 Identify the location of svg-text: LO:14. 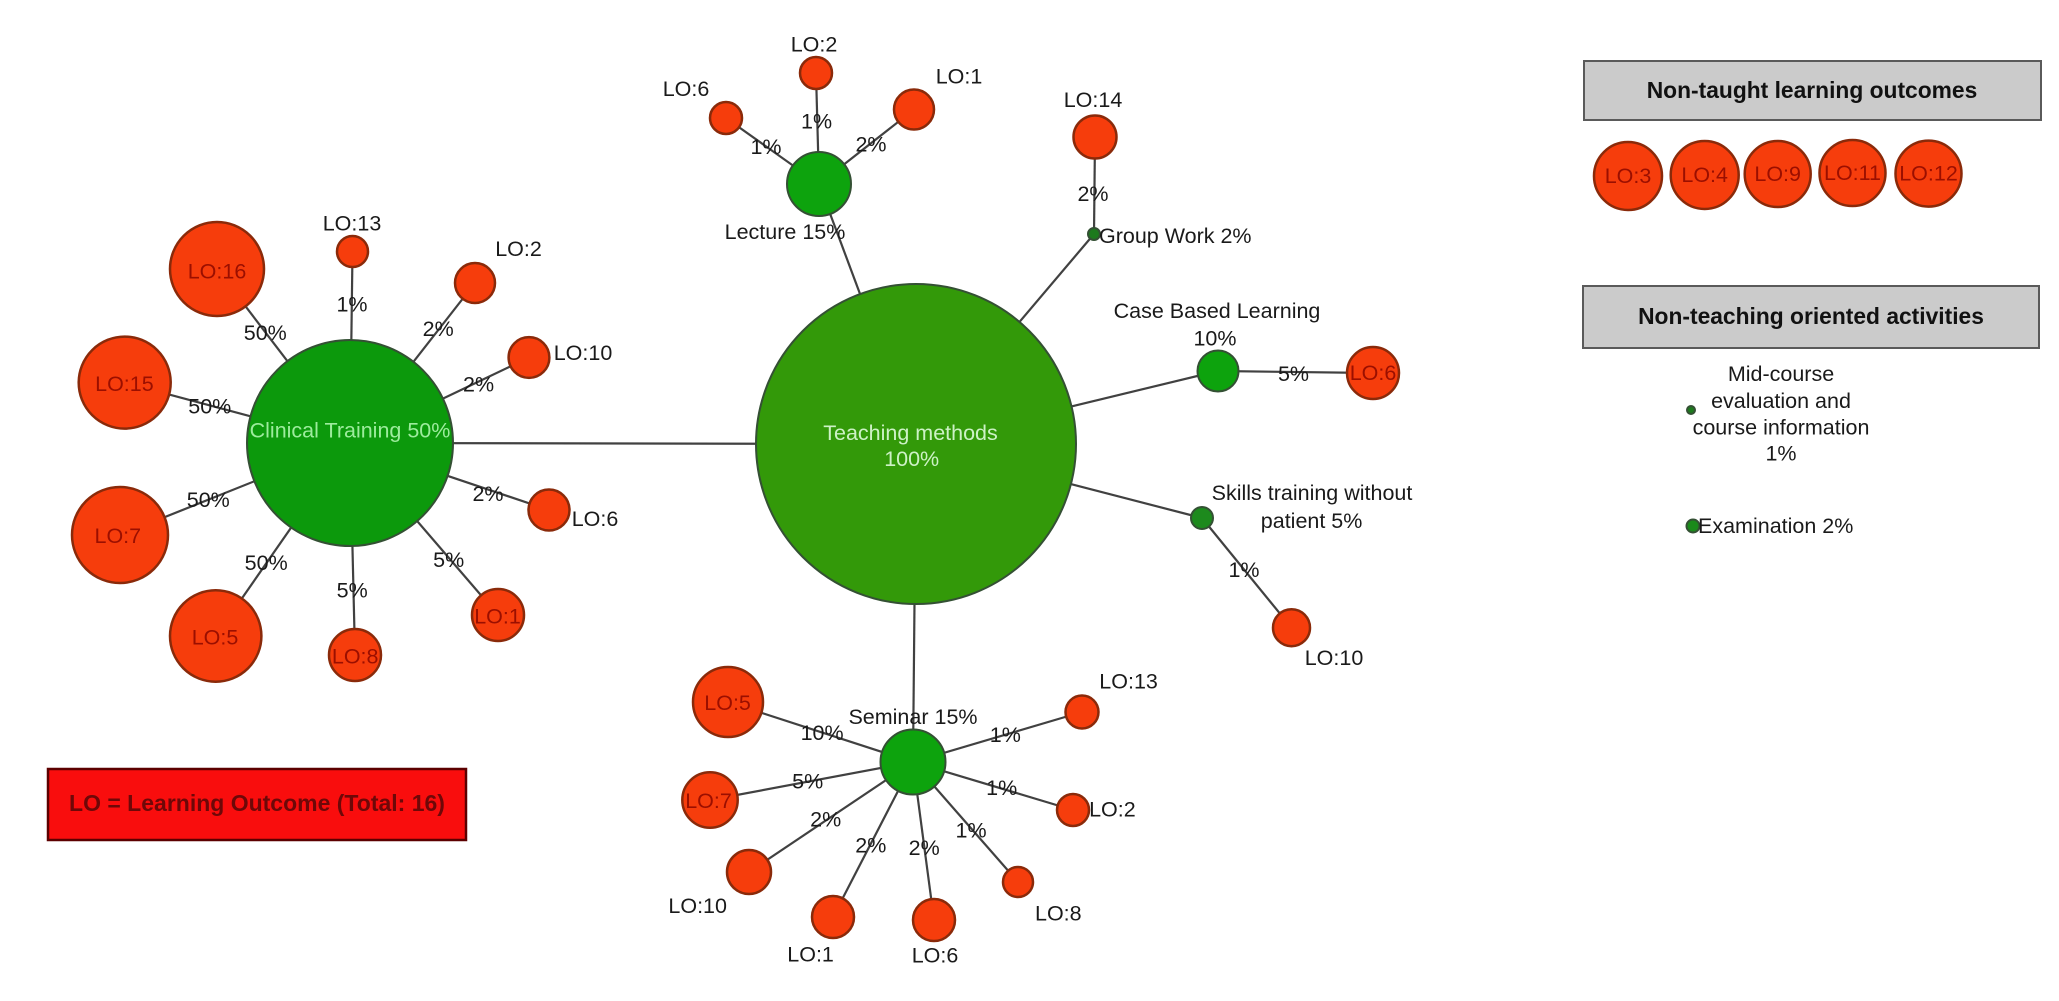
(1093, 100).